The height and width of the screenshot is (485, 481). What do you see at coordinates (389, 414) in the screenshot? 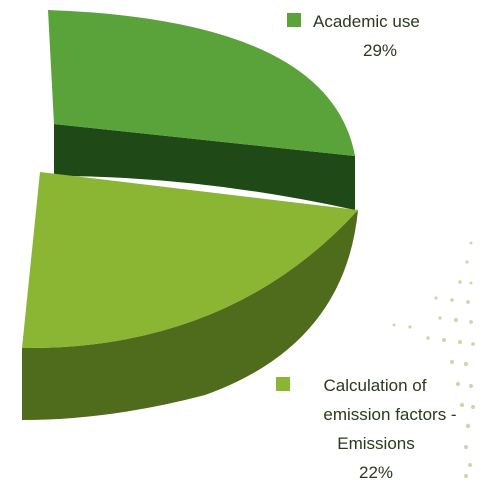
I see `legend-label: emission factors -` at bounding box center [389, 414].